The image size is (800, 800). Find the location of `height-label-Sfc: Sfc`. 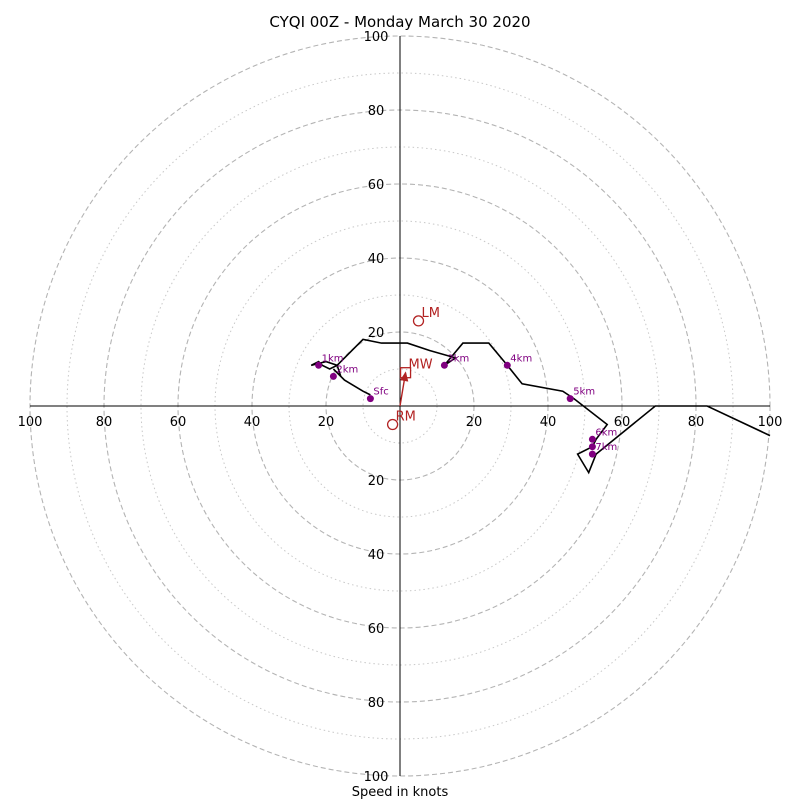

height-label-Sfc: Sfc is located at coordinates (380, 392).